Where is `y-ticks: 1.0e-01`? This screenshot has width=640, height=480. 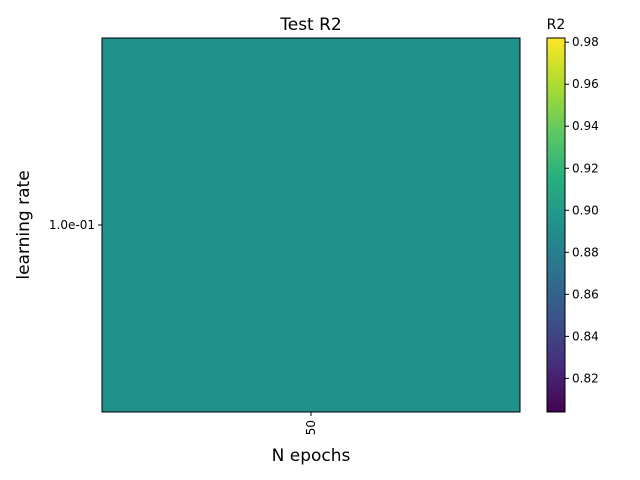 y-ticks: 1.0e-01 is located at coordinates (75, 225).